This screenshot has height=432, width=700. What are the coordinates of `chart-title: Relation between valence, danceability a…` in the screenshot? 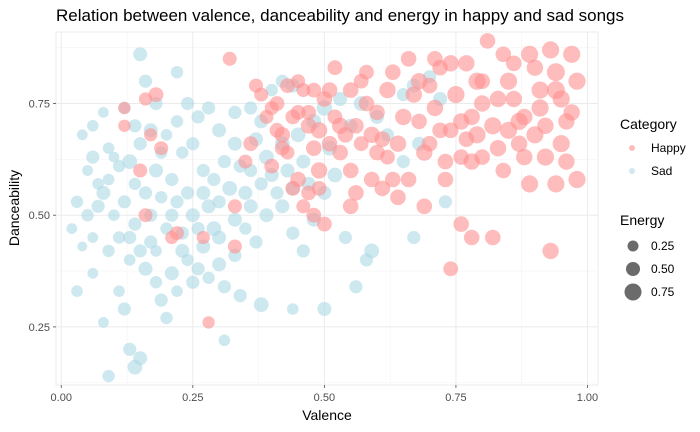 It's located at (340, 15).